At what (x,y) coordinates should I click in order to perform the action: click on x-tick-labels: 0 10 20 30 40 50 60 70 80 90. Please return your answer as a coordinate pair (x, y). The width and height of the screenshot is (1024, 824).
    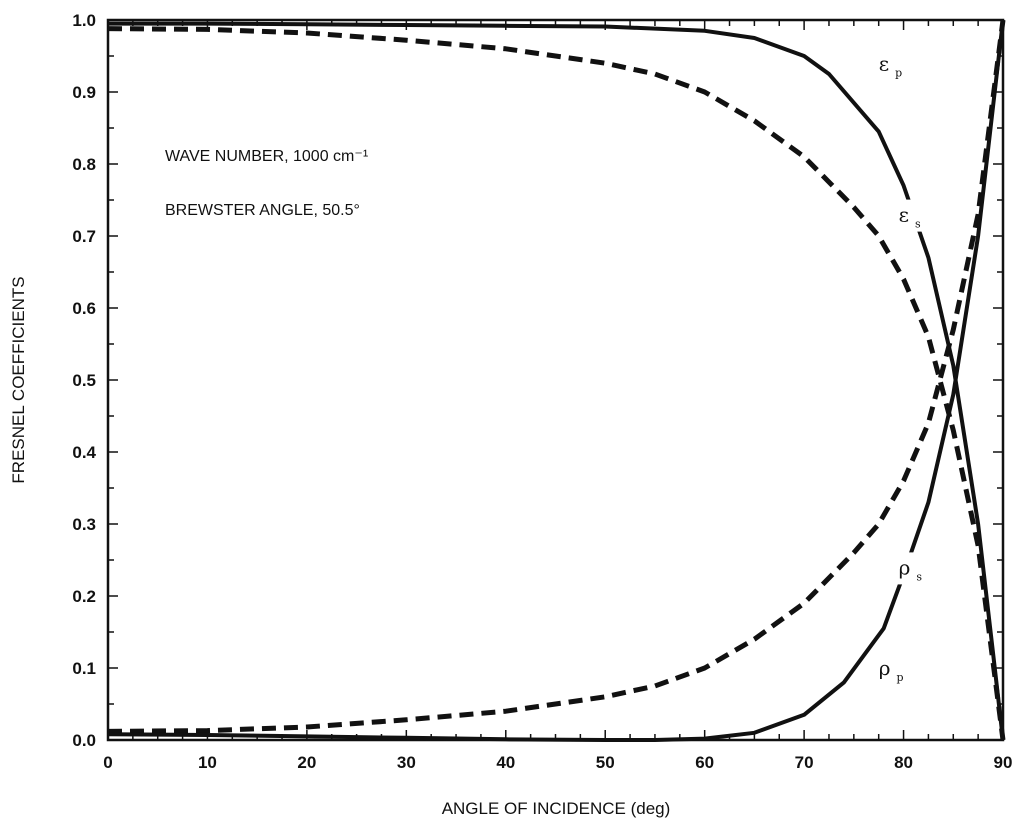
    Looking at the image, I should click on (557, 762).